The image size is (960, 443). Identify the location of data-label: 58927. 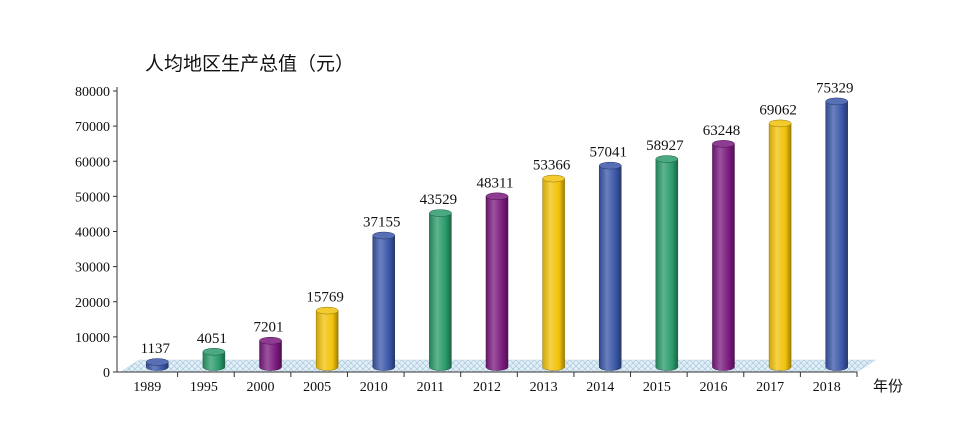
(665, 146).